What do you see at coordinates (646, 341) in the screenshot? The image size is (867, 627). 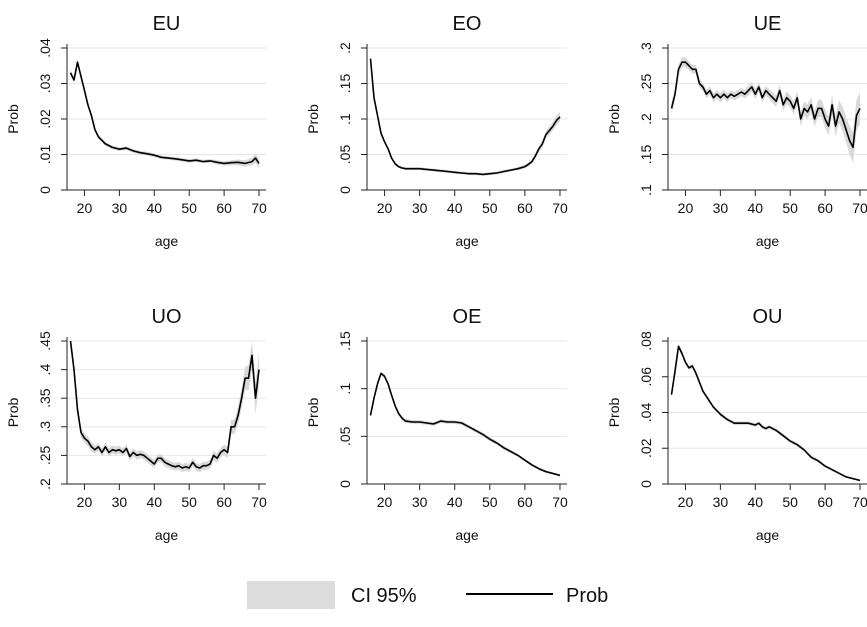 I see `y-tick-label: .08` at bounding box center [646, 341].